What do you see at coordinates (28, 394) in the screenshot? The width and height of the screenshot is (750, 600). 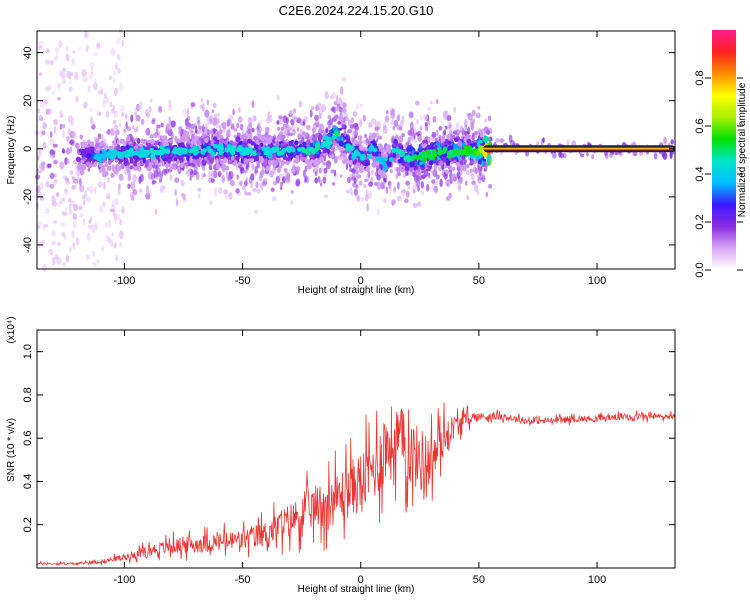 I see `snr-y-tick-3: 0.8` at bounding box center [28, 394].